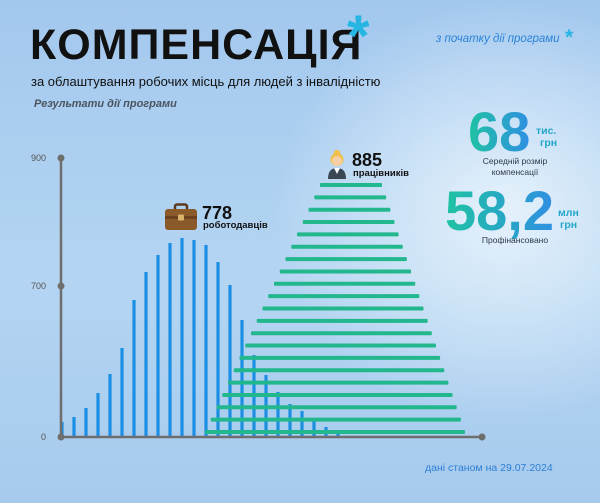 This screenshot has width=600, height=503. I want to click on title-asterisk-icon: *, so click(358, 36).